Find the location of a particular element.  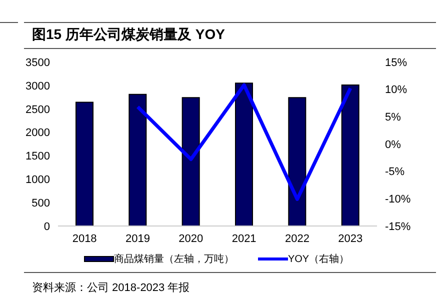

y-tick-label: 3500 is located at coordinates (38, 62).